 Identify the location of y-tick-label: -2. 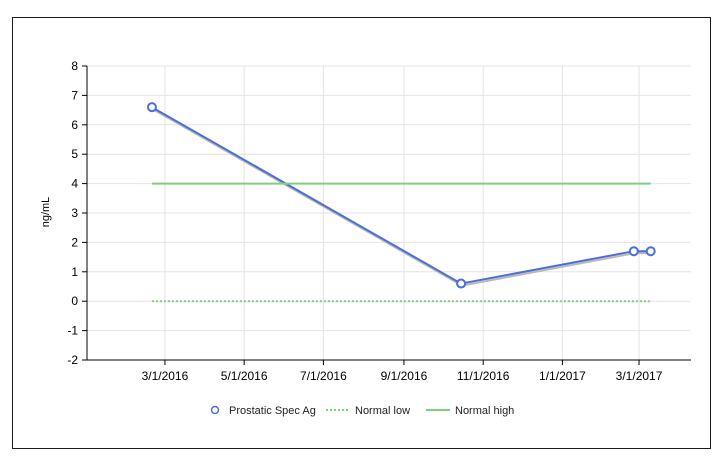
(72, 360).